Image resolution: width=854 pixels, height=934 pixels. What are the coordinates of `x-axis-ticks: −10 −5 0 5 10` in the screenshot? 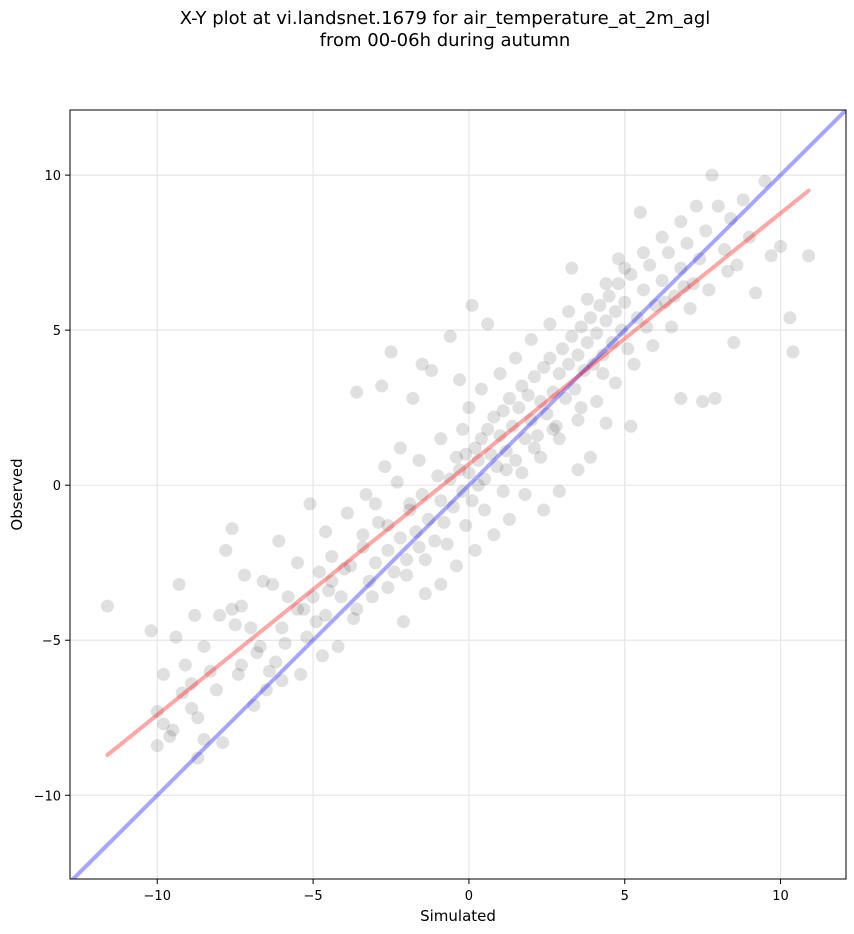 It's located at (466, 891).